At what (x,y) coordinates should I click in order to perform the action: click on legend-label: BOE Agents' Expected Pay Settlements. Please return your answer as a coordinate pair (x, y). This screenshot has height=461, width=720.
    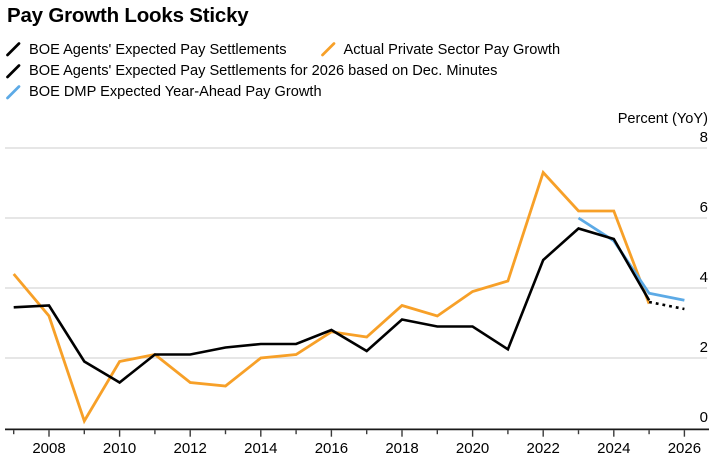
    Looking at the image, I should click on (158, 49).